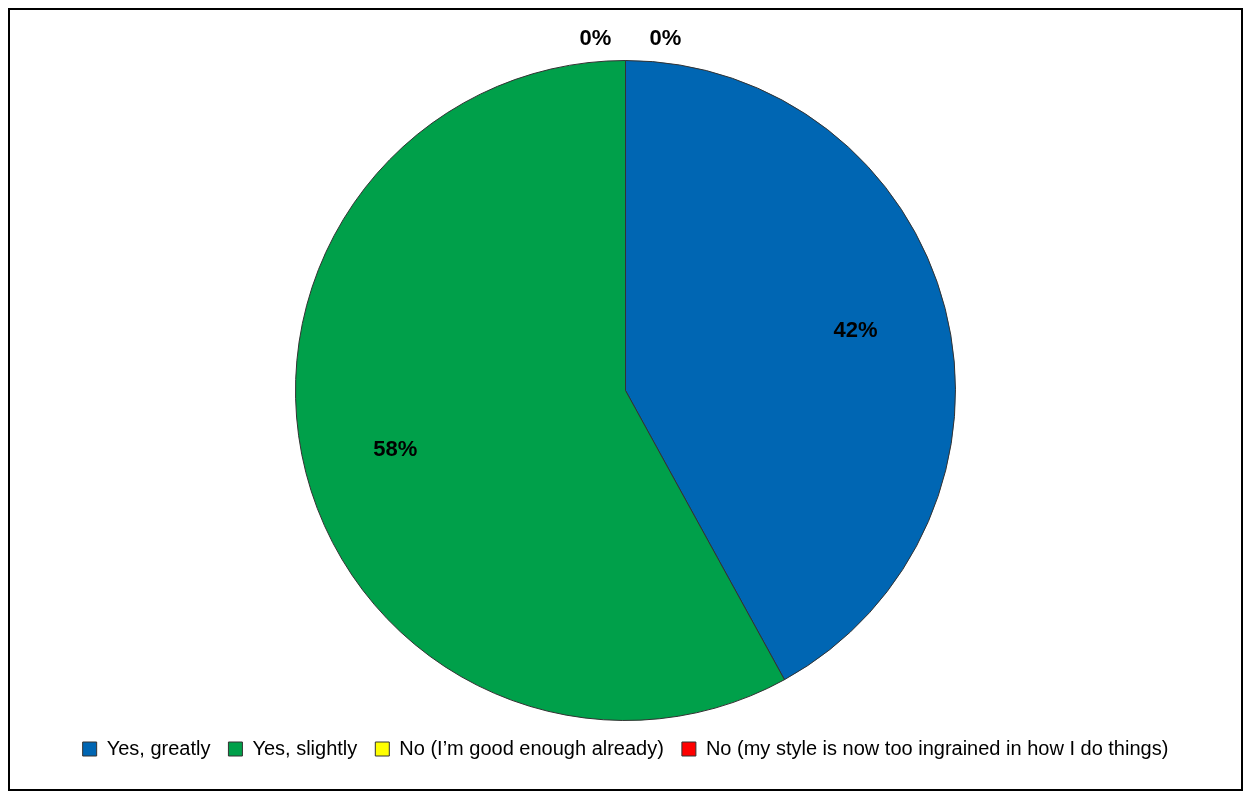  Describe the element at coordinates (395, 448) in the screenshot. I see `data-label: 58%` at that location.